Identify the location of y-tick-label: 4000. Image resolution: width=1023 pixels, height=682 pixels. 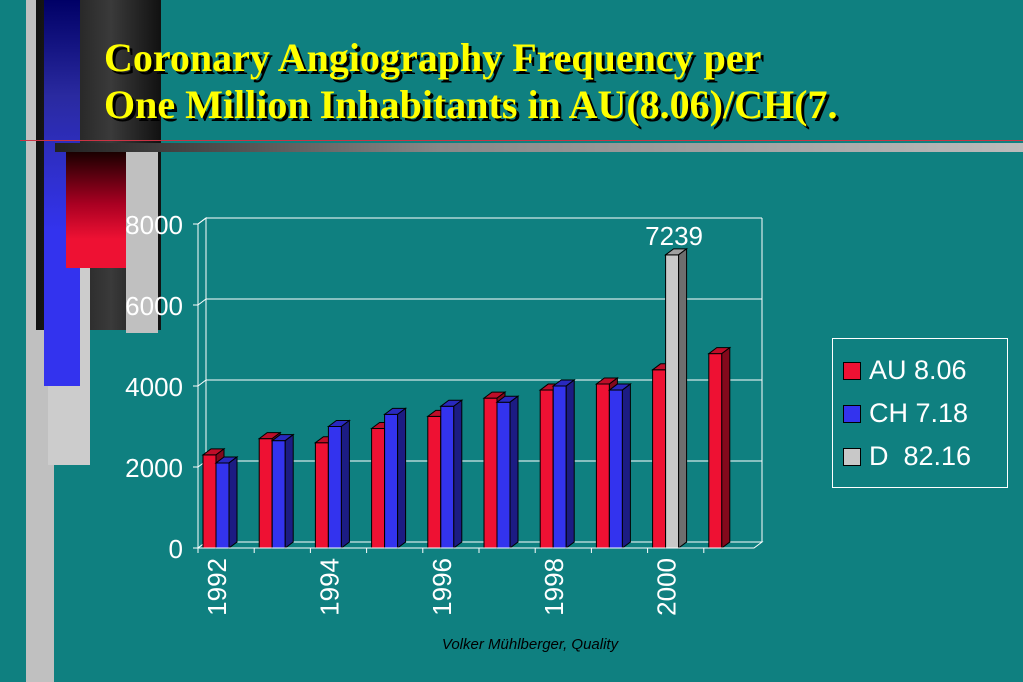
(154, 387).